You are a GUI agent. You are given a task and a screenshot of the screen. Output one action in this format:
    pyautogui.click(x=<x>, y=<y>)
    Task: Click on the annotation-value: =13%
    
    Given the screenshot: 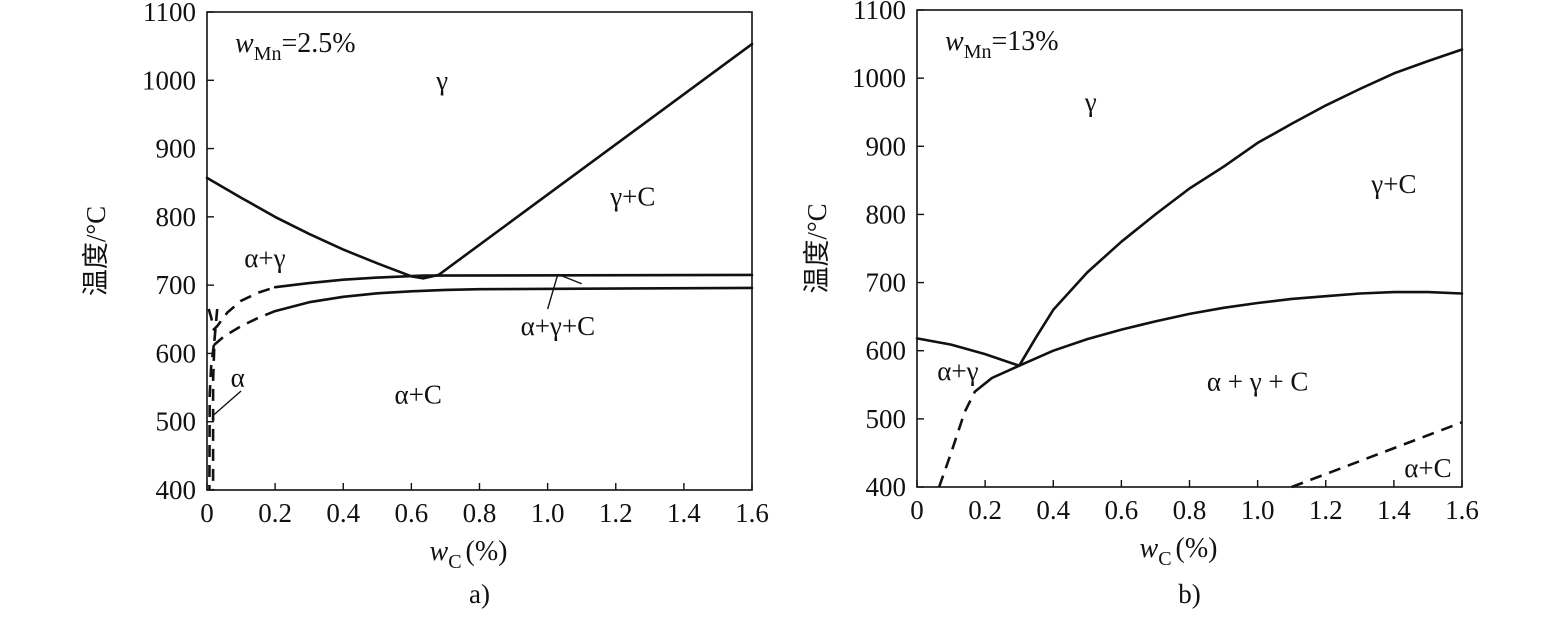 What is the action you would take?
    pyautogui.click(x=1024, y=41)
    